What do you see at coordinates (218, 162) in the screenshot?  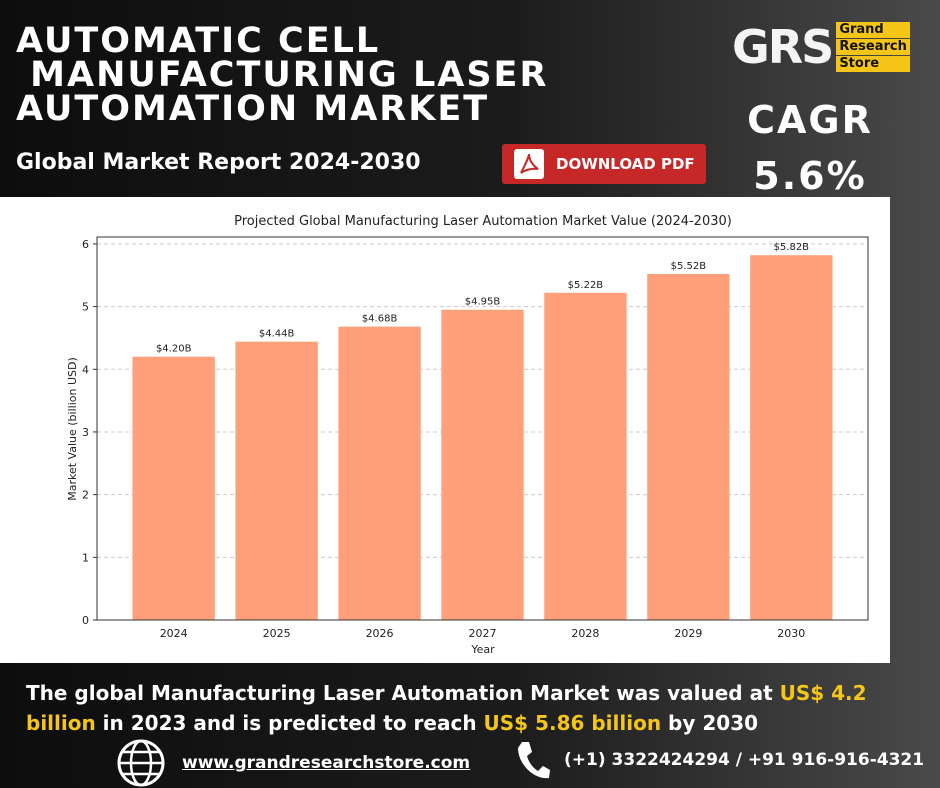 I see `subtitle: Global Market Report 2024-2030` at bounding box center [218, 162].